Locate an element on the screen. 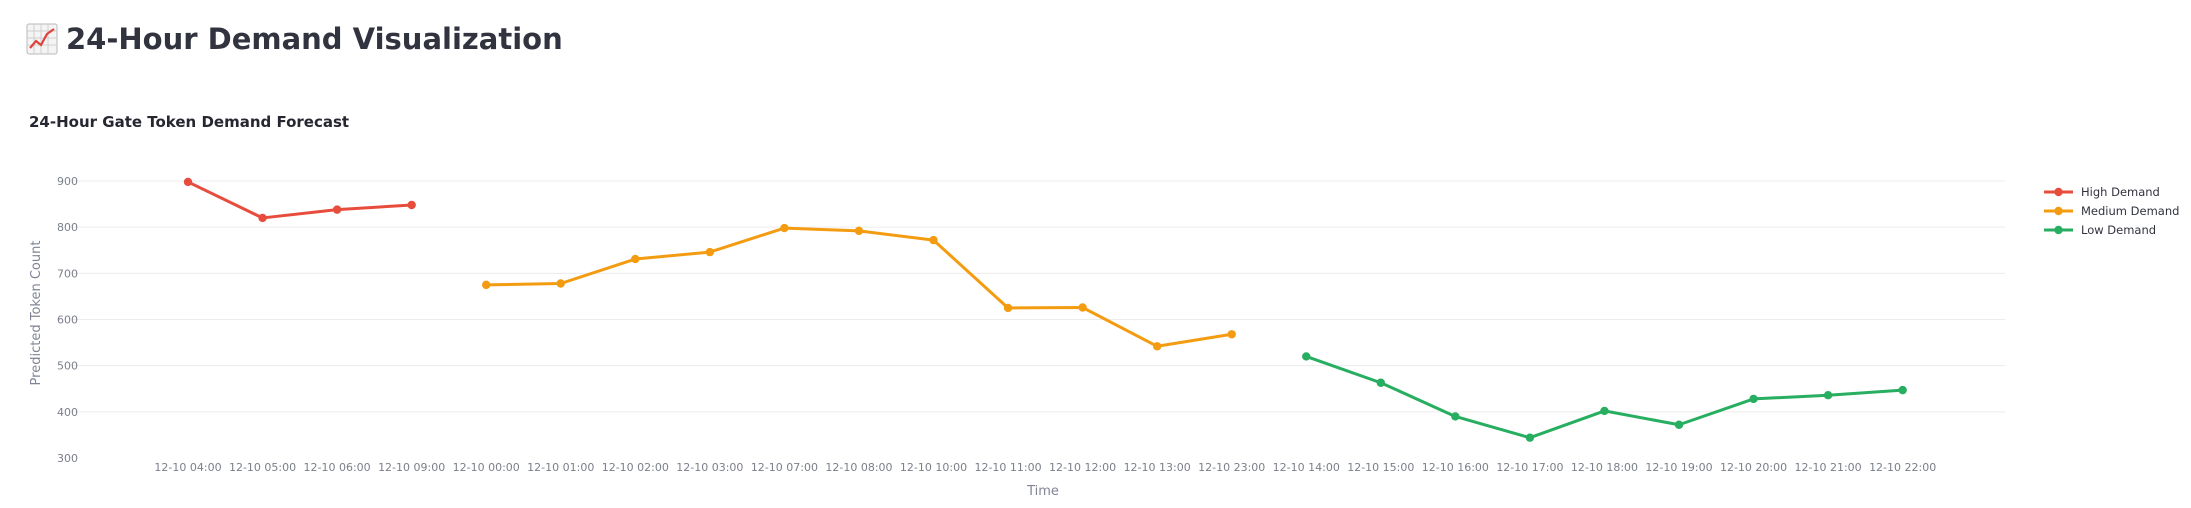  x-tick-label: 12-10 19:00 is located at coordinates (1678, 467).